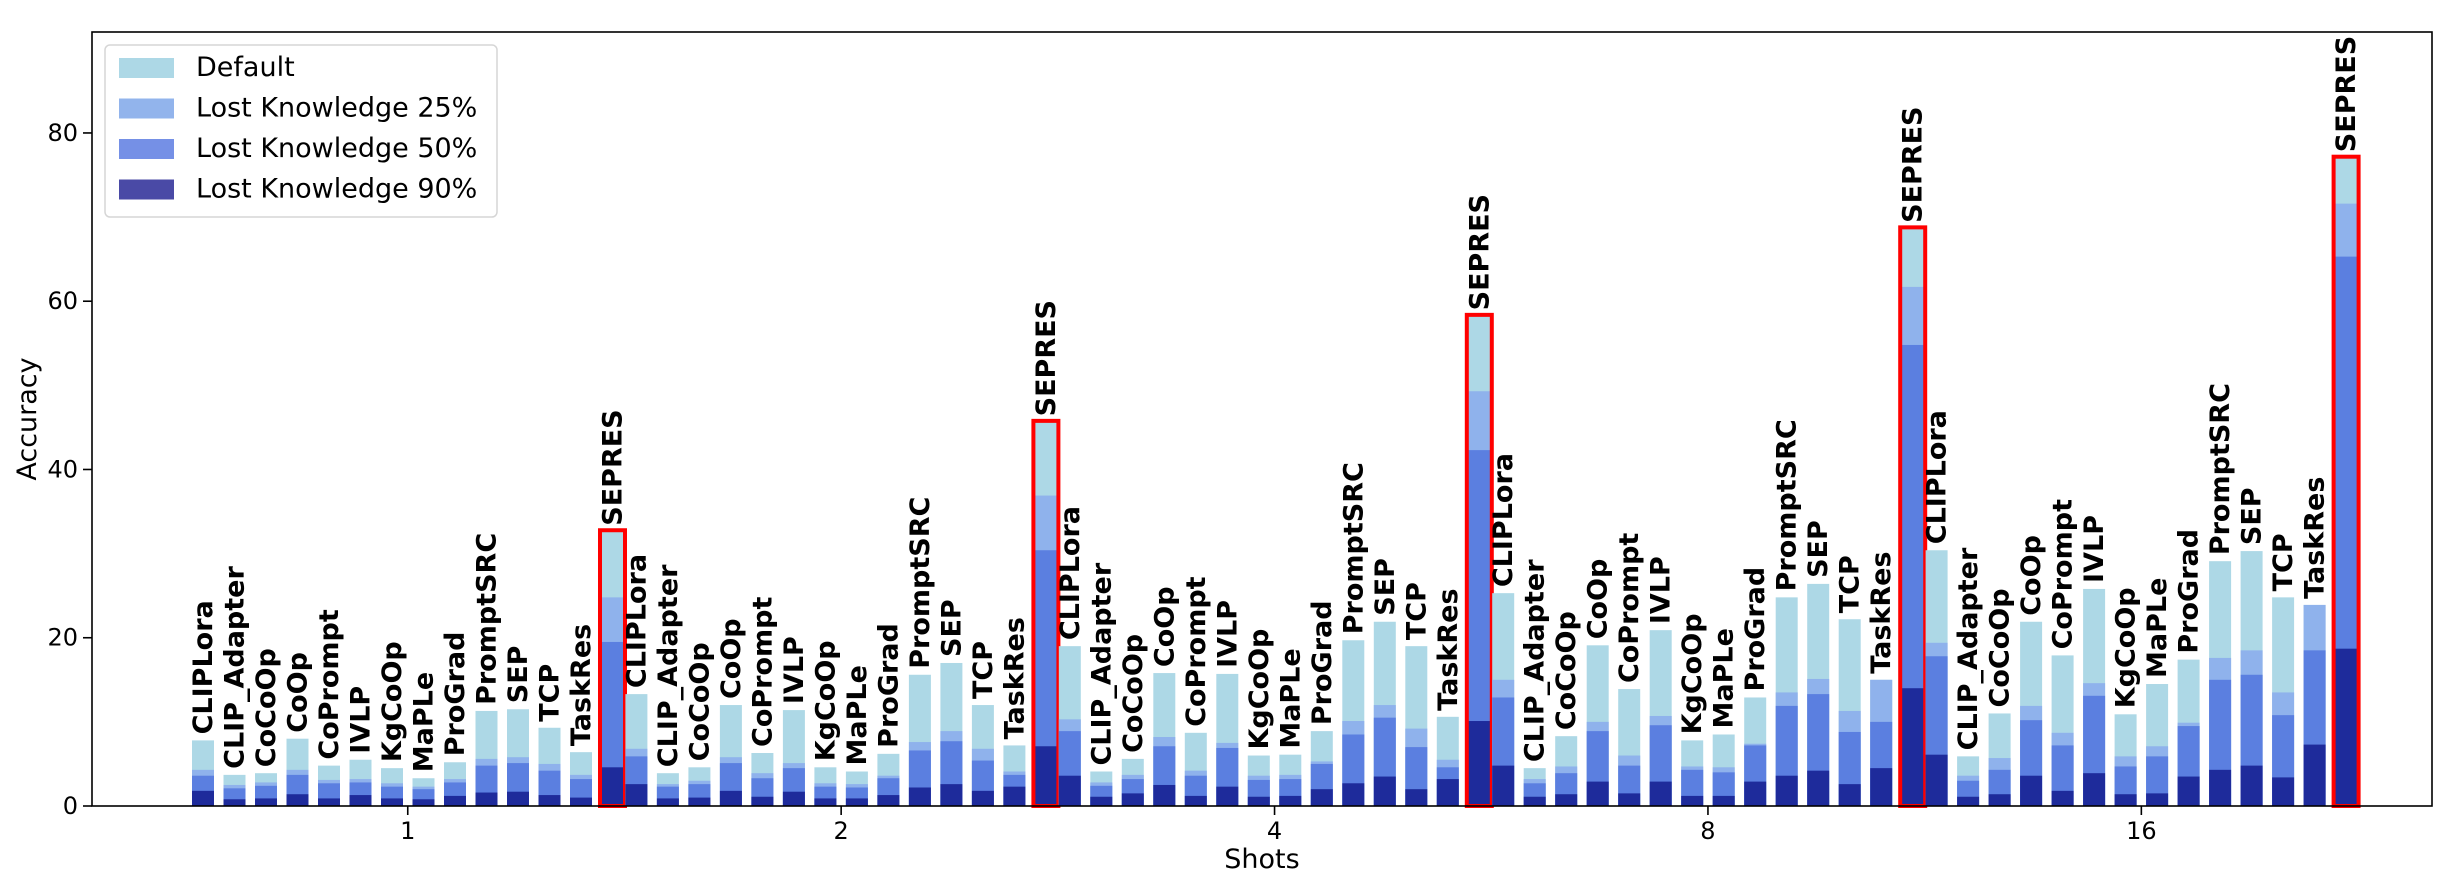 Image resolution: width=2448 pixels, height=888 pixels. I want to click on x-tick-label: 8, so click(1707, 831).